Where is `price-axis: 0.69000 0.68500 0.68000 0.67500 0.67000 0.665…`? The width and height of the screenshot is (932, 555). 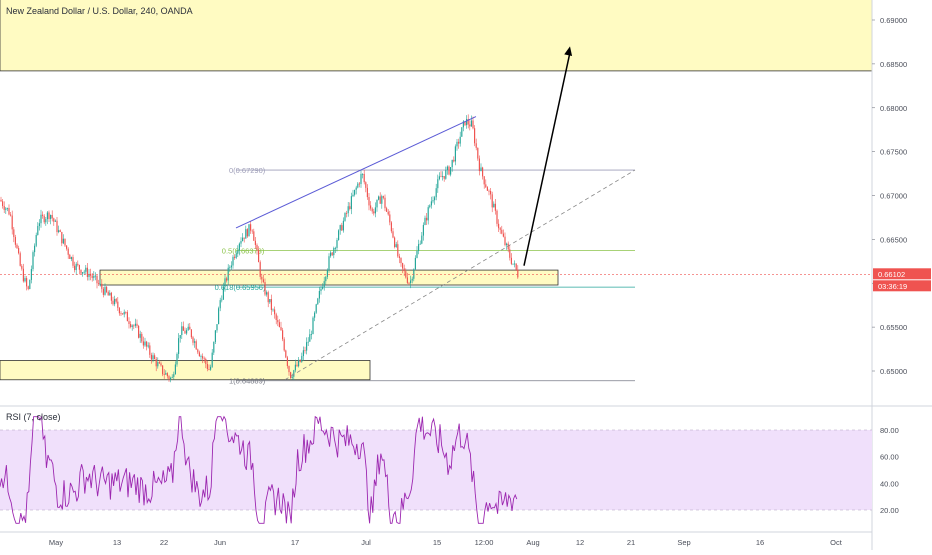 price-axis: 0.69000 0.68500 0.68000 0.67500 0.67000 0.665… is located at coordinates (889, 196).